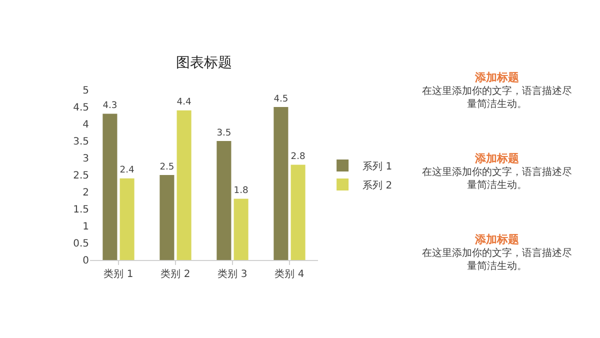  What do you see at coordinates (110, 106) in the screenshot?
I see `data-label: 4.3` at bounding box center [110, 106].